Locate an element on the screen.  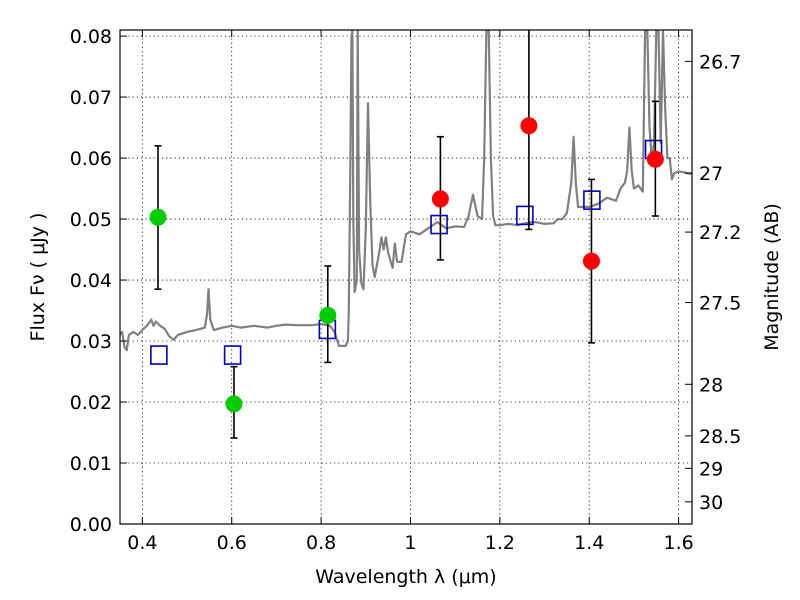
y2-axis-label: Magnitude (AB) is located at coordinates (772, 277).